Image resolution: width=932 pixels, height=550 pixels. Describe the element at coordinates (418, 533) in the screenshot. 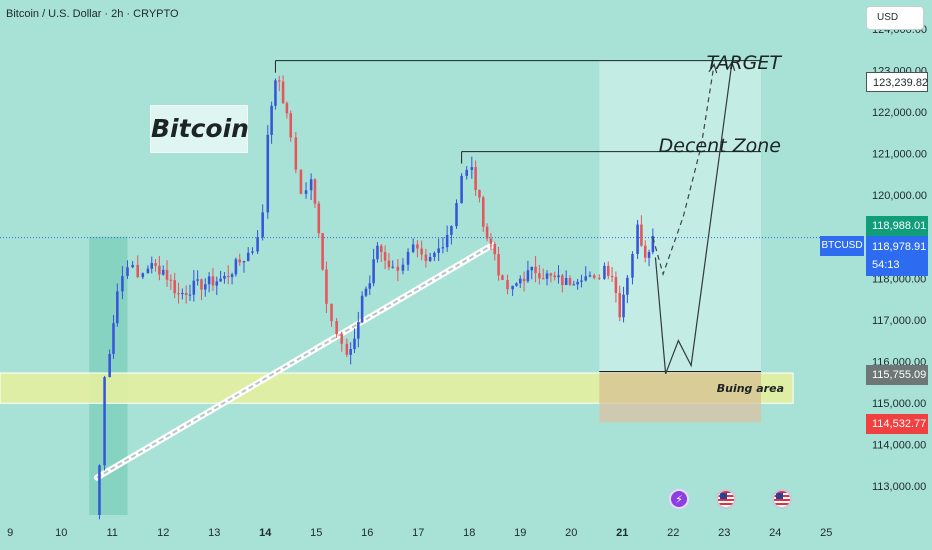

I see `x-tick-label: 17` at that location.